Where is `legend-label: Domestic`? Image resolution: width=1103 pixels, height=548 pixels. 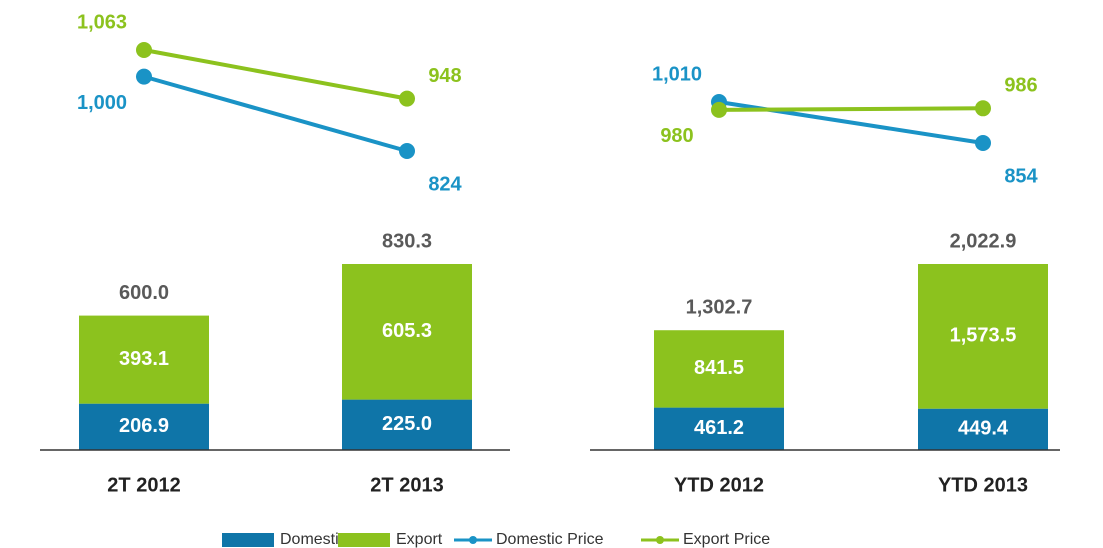
legend-label: Domestic is located at coordinates (313, 539).